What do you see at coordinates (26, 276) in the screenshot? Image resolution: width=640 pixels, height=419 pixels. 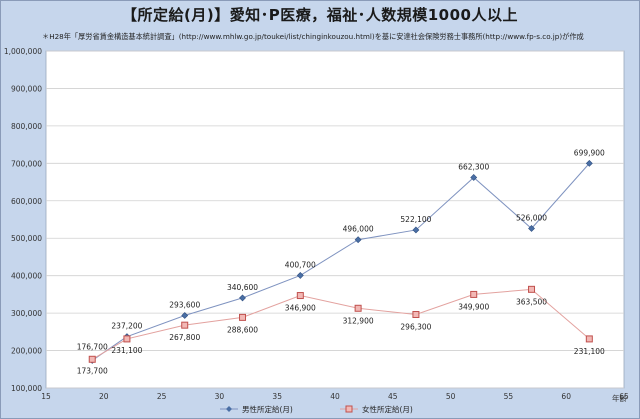 I see `y-tick-label: 400,000` at bounding box center [26, 276].